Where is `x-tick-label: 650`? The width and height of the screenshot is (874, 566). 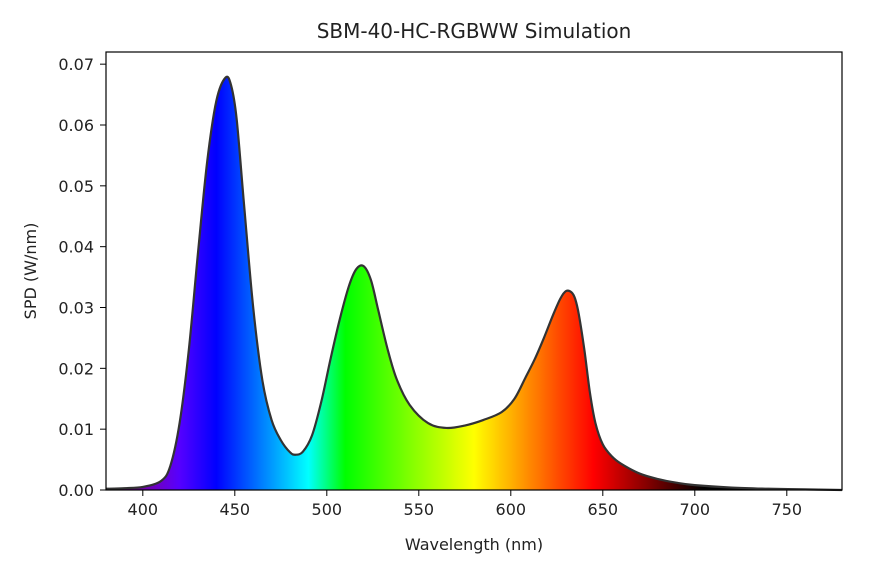
x-tick-label: 650 is located at coordinates (603, 509).